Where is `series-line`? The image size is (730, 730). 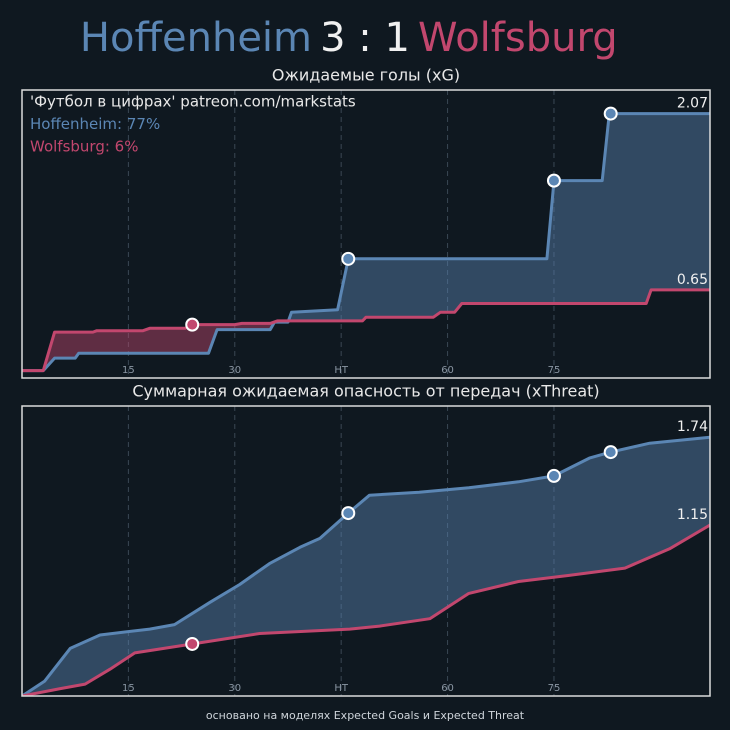 series-line is located at coordinates (366, 330).